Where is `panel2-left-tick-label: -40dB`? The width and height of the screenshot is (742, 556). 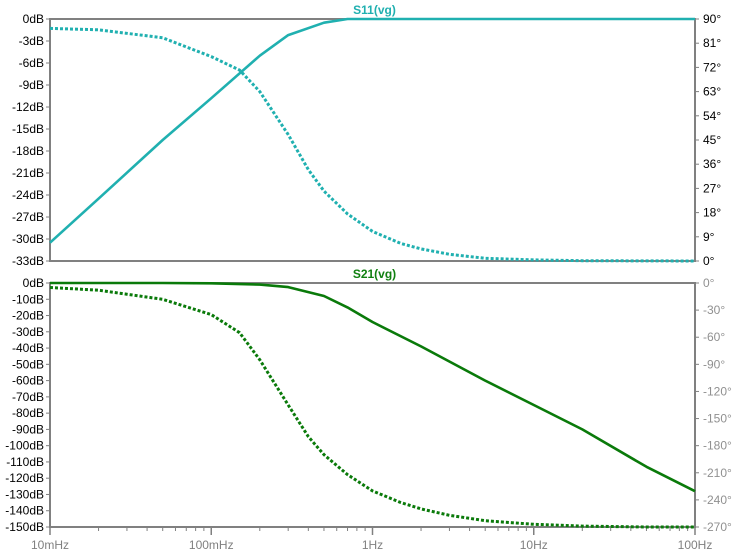 panel2-left-tick-label: -40dB is located at coordinates (28, 348).